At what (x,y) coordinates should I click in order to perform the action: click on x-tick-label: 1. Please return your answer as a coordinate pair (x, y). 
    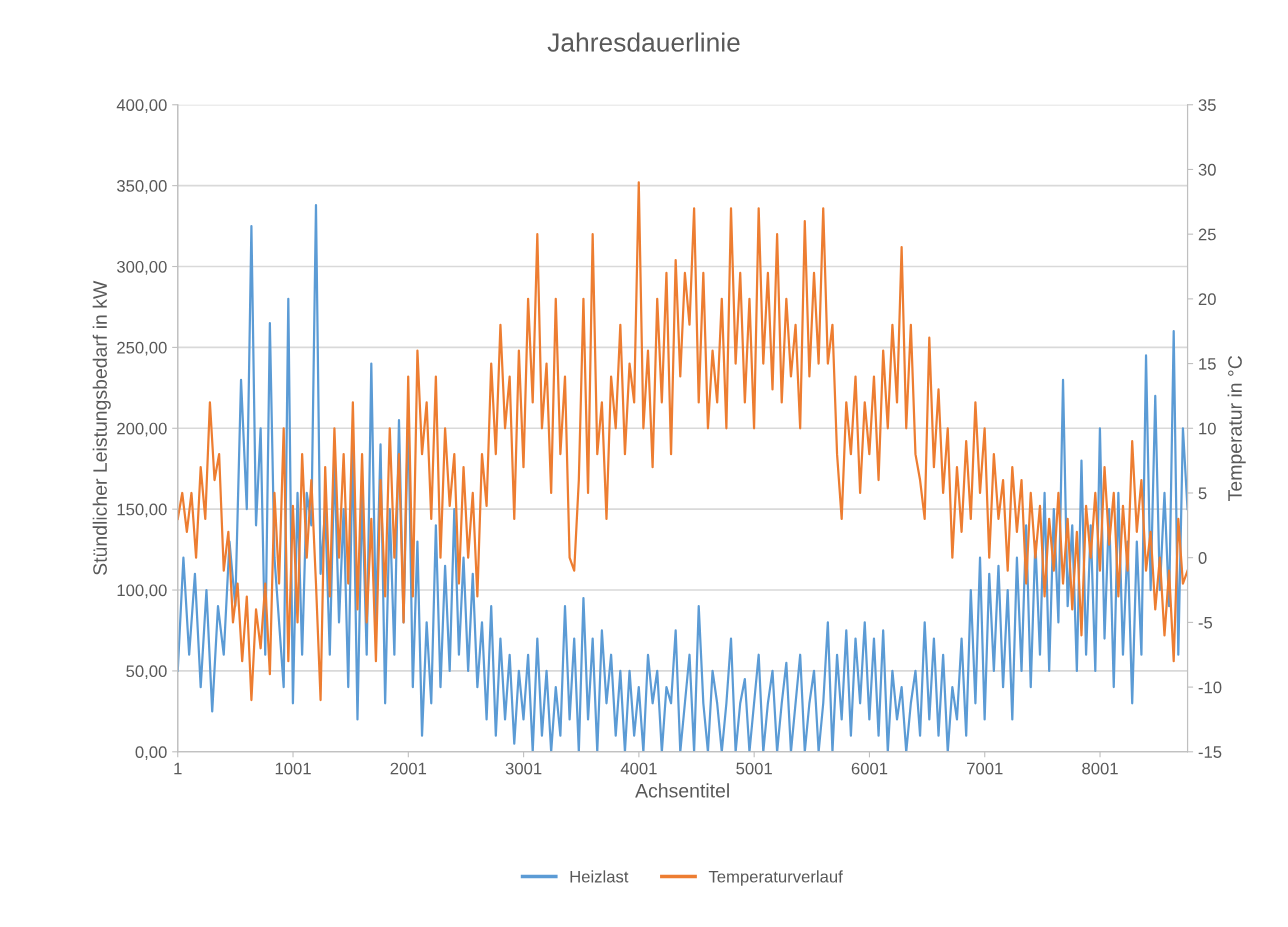
    Looking at the image, I should click on (178, 768).